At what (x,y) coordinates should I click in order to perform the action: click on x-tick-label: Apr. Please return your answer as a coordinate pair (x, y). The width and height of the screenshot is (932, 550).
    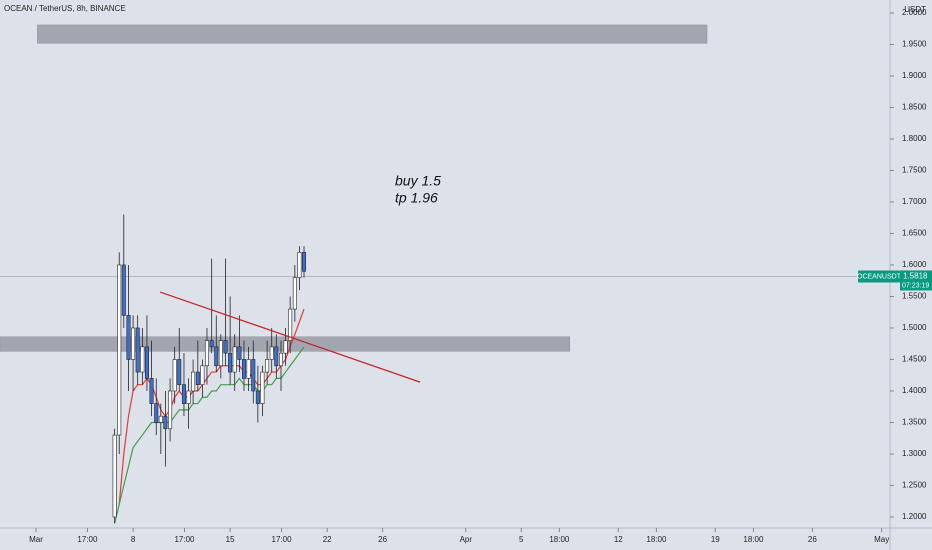
    Looking at the image, I should click on (466, 539).